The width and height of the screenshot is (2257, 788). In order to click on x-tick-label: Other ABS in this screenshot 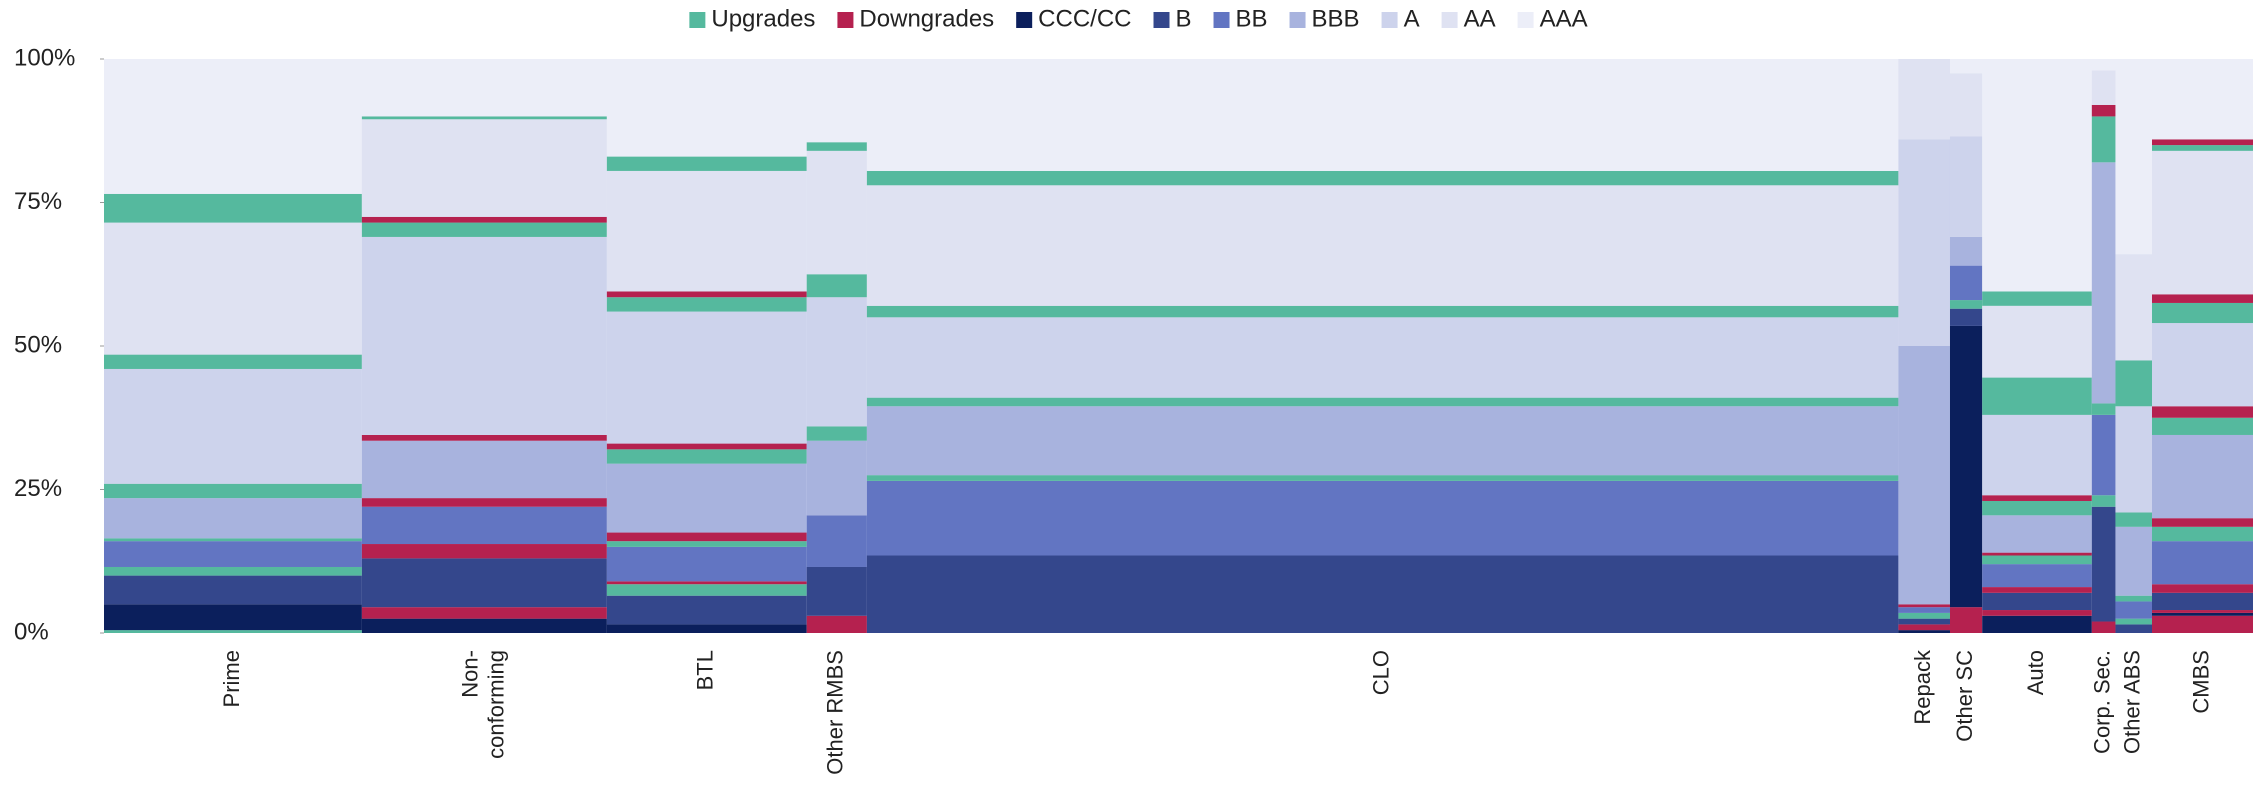, I will do `click(2132, 702)`.